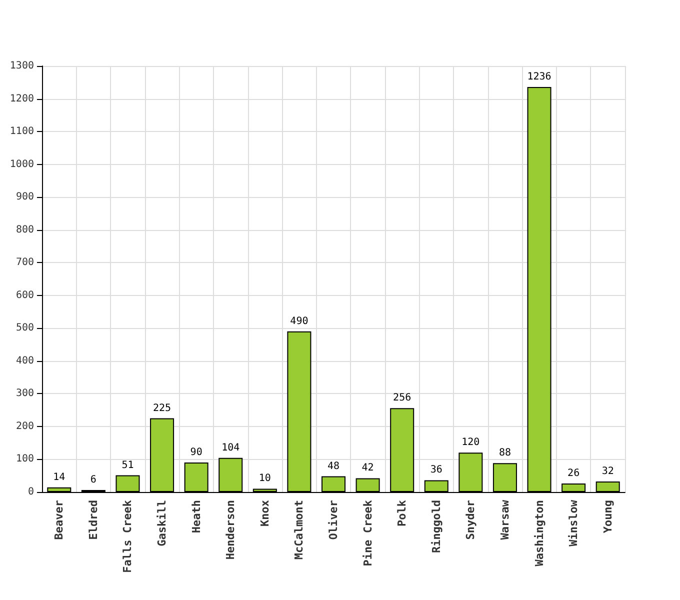 The height and width of the screenshot is (600, 680). Describe the element at coordinates (436, 470) in the screenshot. I see `data-label: 36` at that location.